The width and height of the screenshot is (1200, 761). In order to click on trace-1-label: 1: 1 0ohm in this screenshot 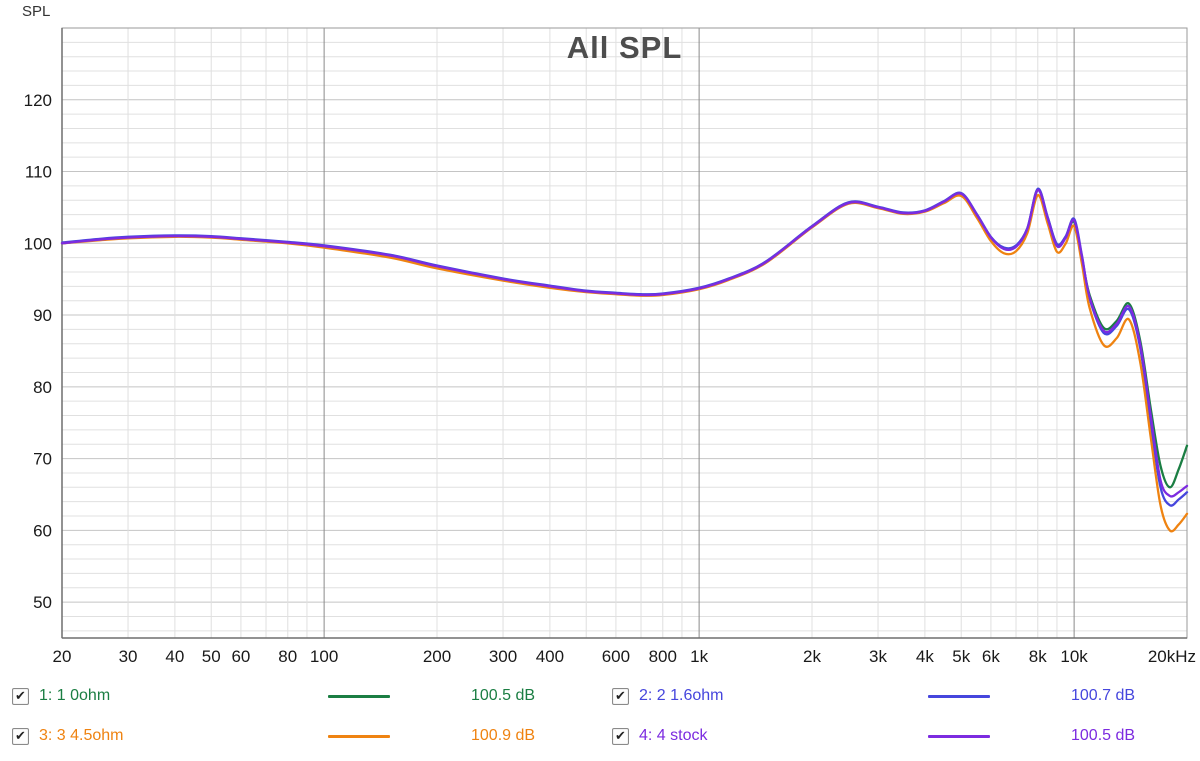, I will do `click(75, 695)`.